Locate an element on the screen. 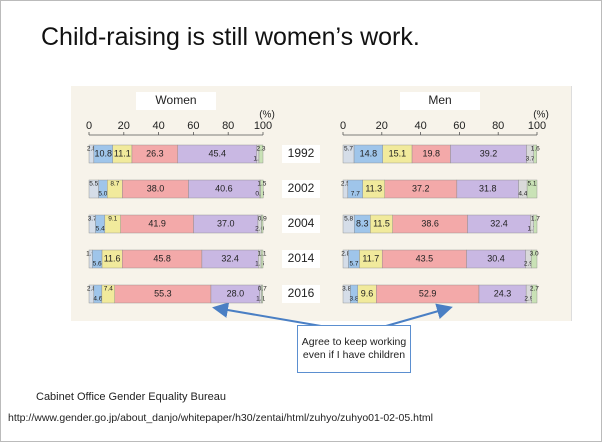 The width and height of the screenshot is (602, 442). data-label: 2.5 is located at coordinates (345, 184).